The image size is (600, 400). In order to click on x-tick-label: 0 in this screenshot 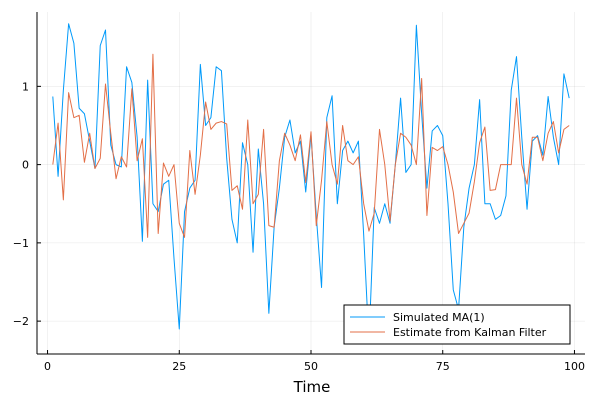, I will do `click(47, 366)`.